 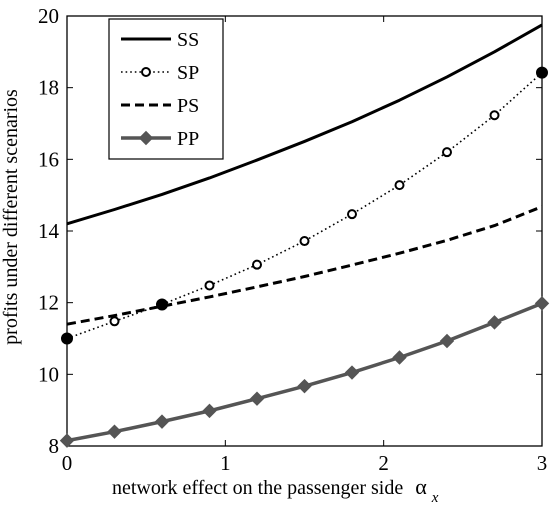 I want to click on legend-item-sp: SP, so click(x=160, y=73).